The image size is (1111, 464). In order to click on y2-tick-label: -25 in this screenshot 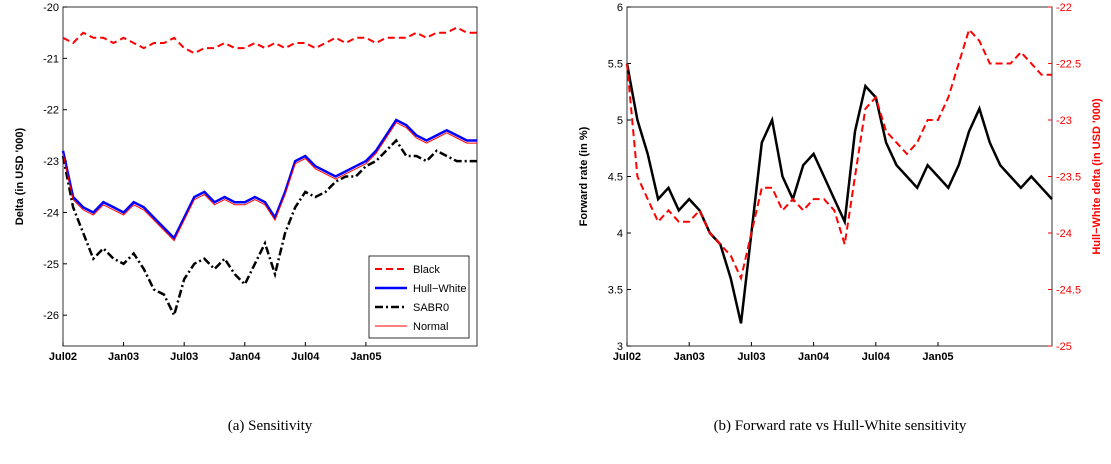, I will do `click(1064, 347)`.